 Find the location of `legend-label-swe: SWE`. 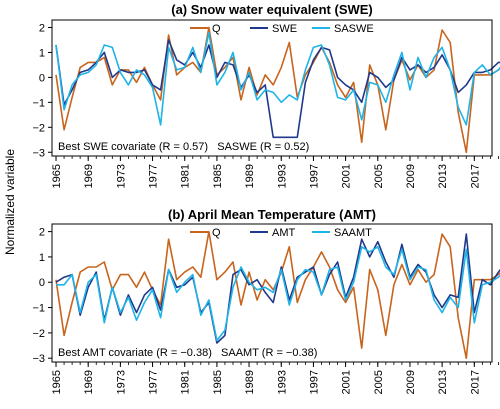

legend-label-swe: SWE is located at coordinates (284, 29).